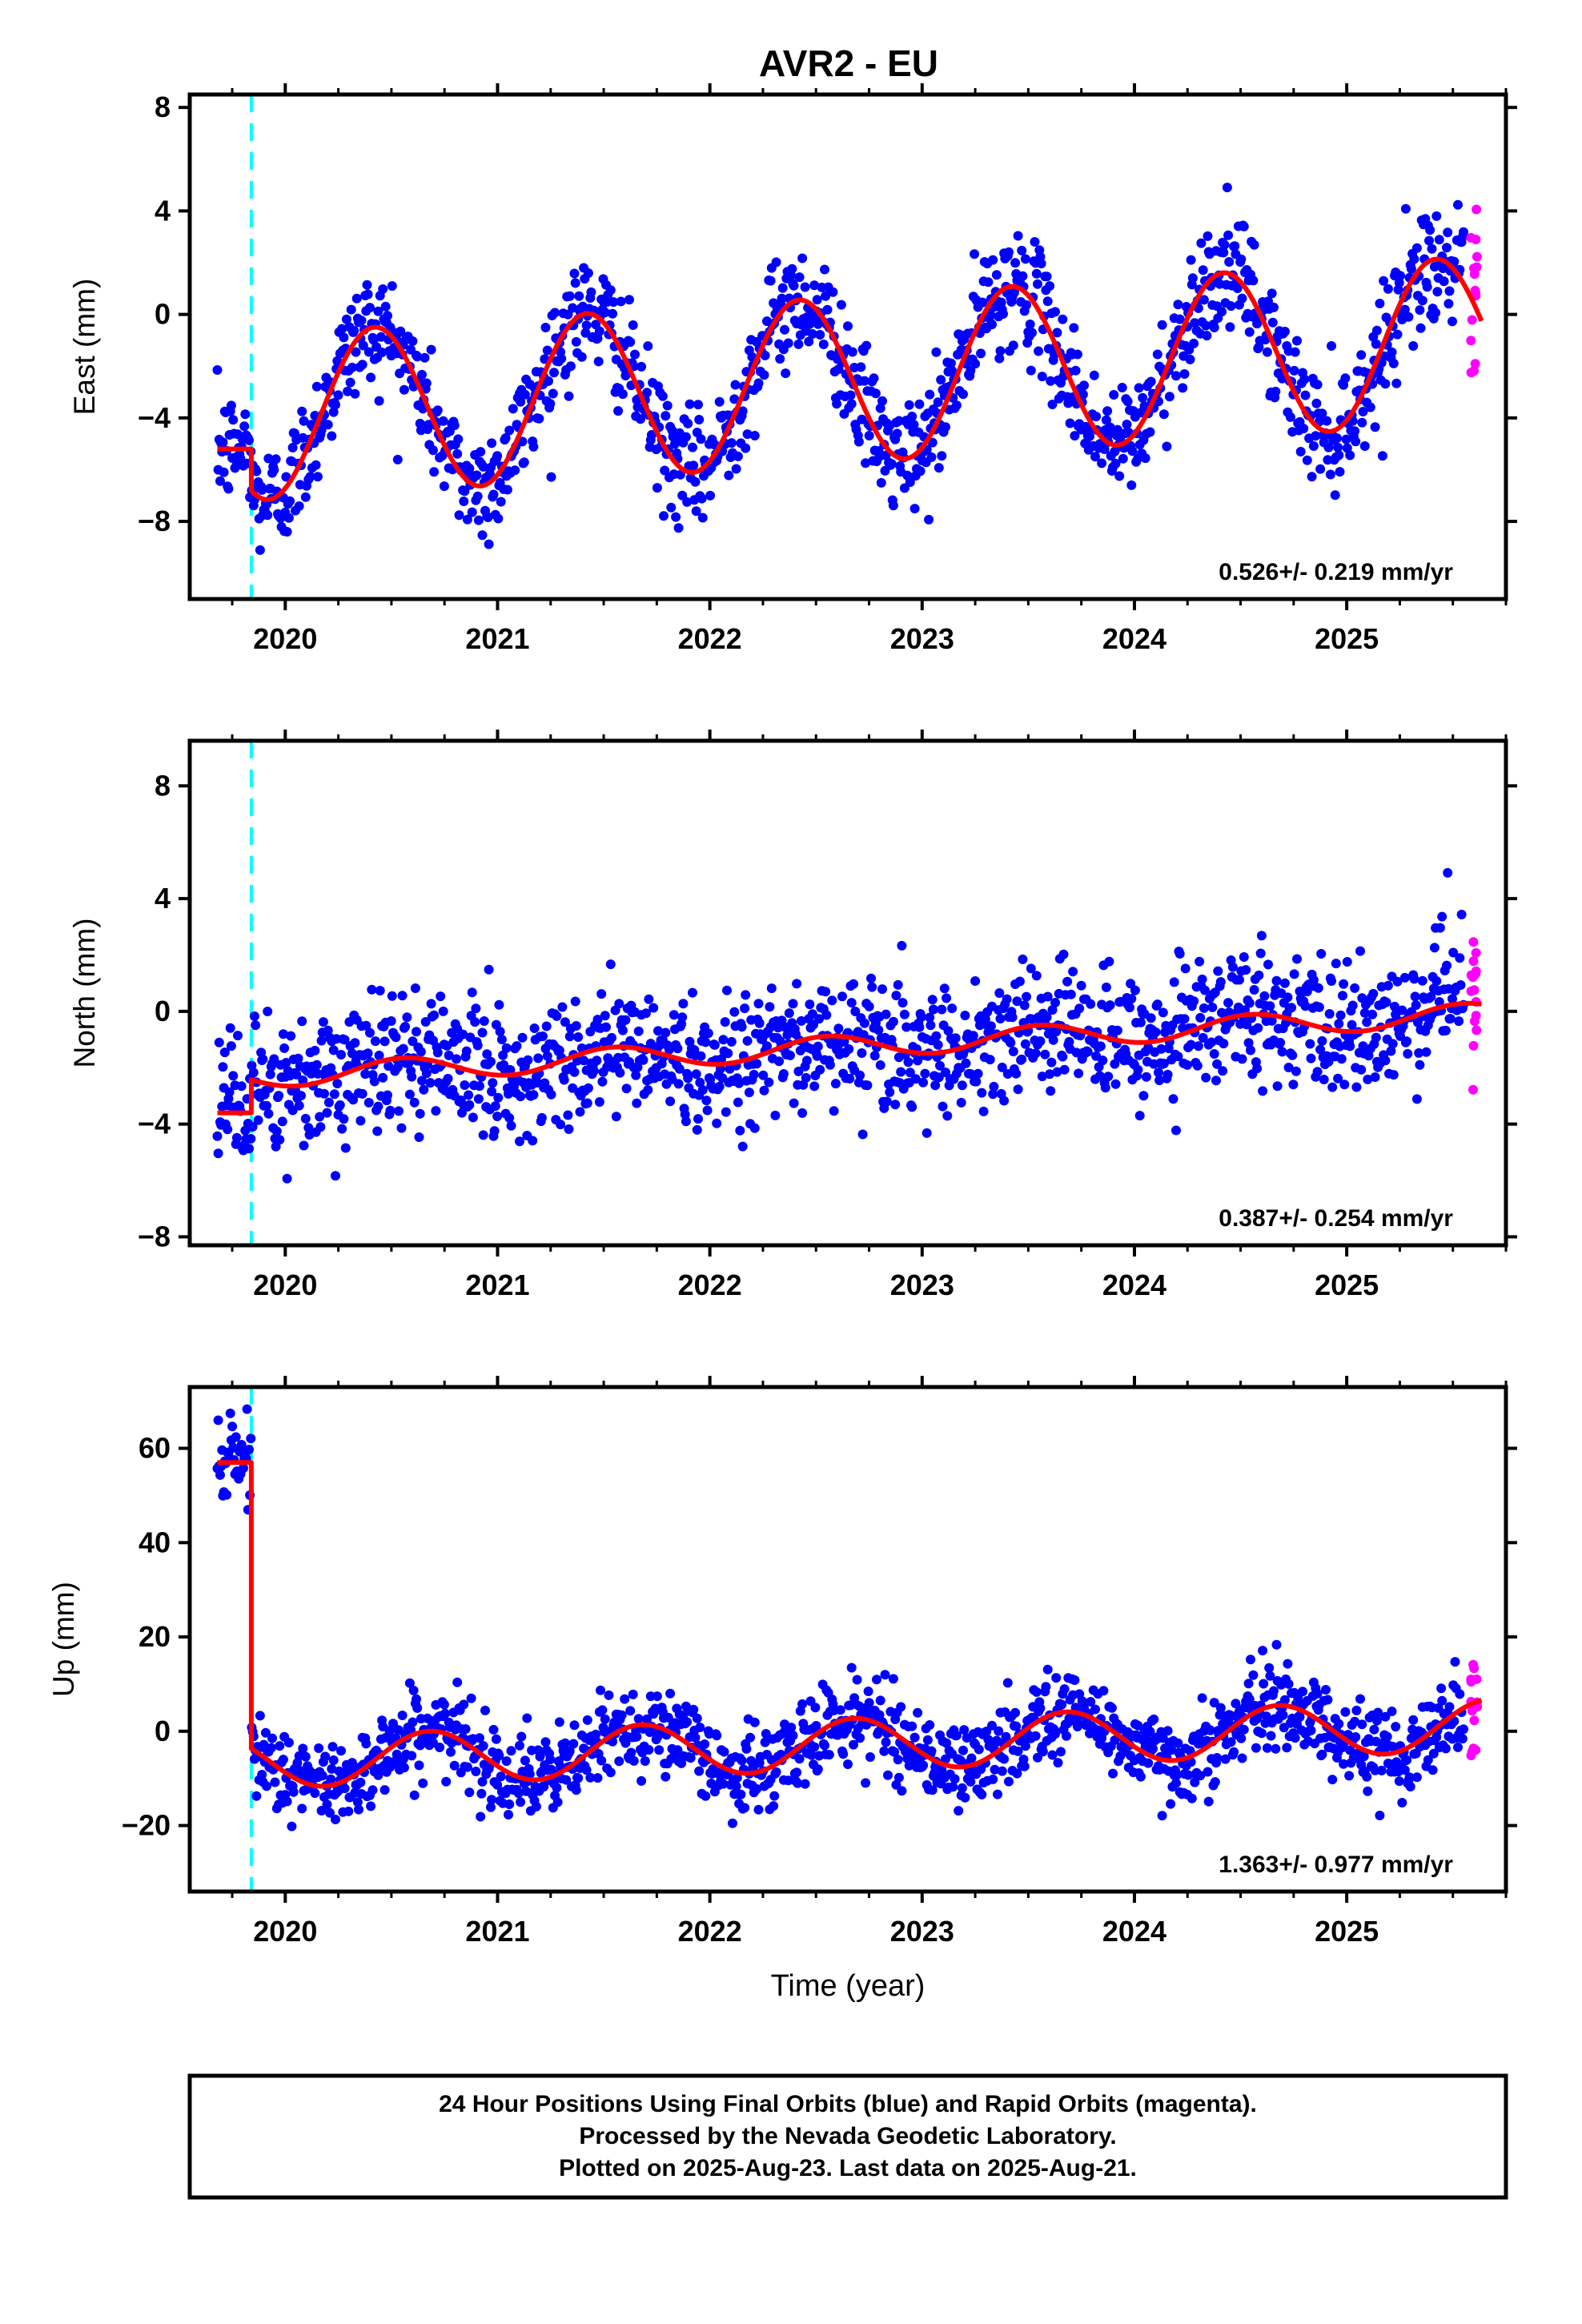 The image size is (1582, 2324). I want to click on rapid-point, so click(1474, 274).